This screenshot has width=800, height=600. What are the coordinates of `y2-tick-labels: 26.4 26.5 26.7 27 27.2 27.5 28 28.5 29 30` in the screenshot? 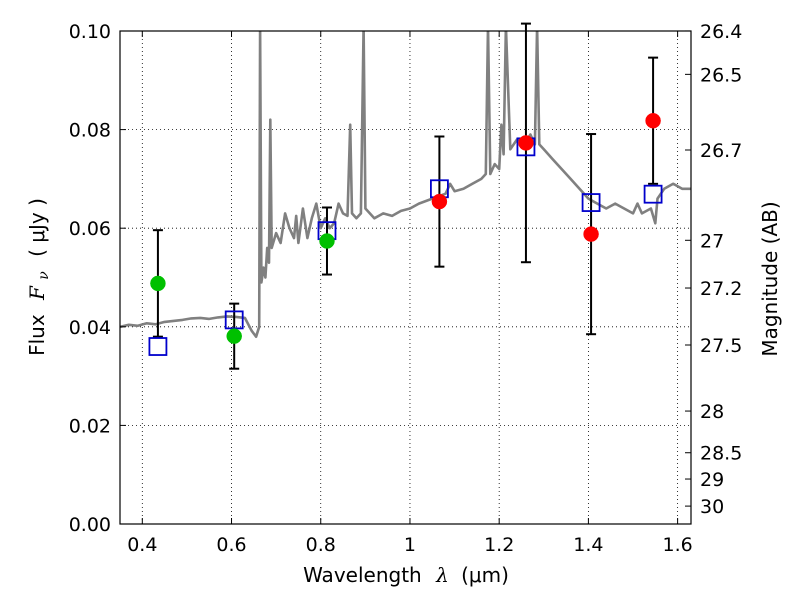 It's located at (721, 269).